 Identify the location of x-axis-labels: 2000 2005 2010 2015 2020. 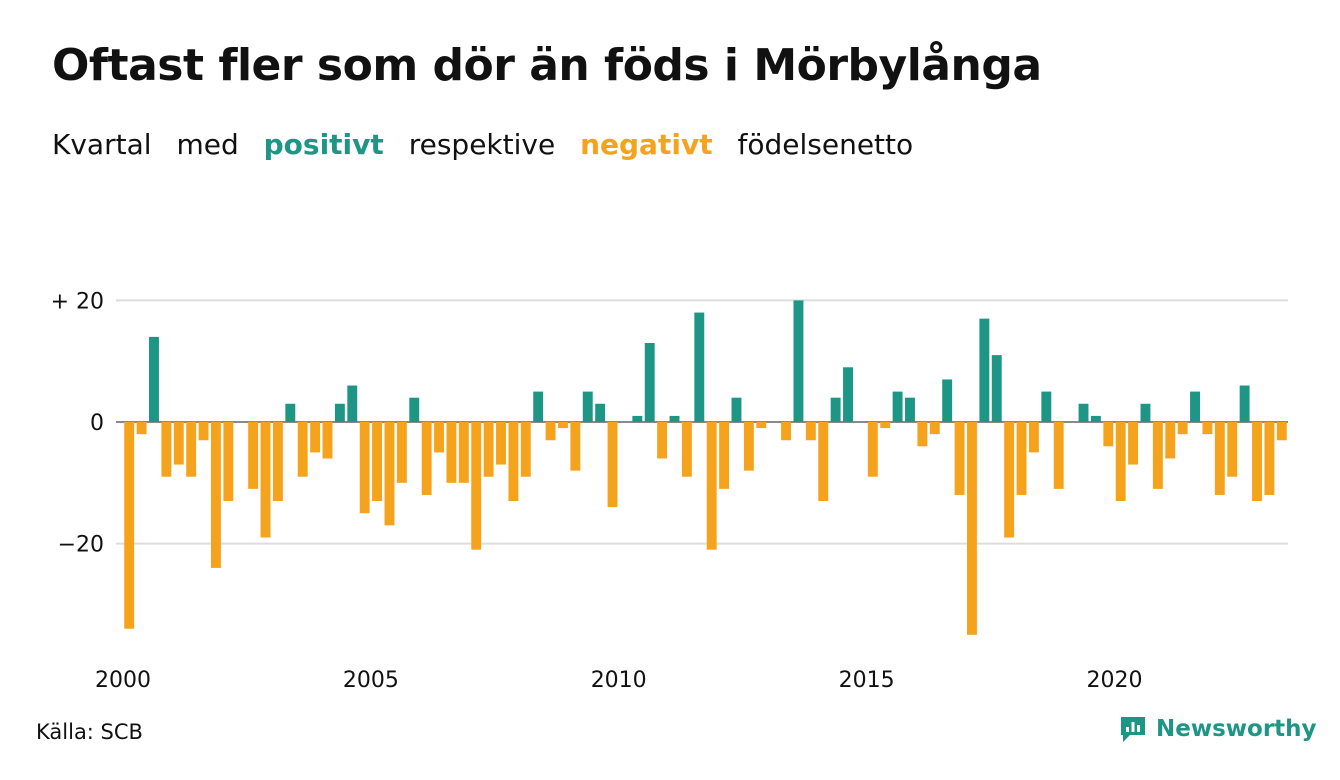
(619, 680).